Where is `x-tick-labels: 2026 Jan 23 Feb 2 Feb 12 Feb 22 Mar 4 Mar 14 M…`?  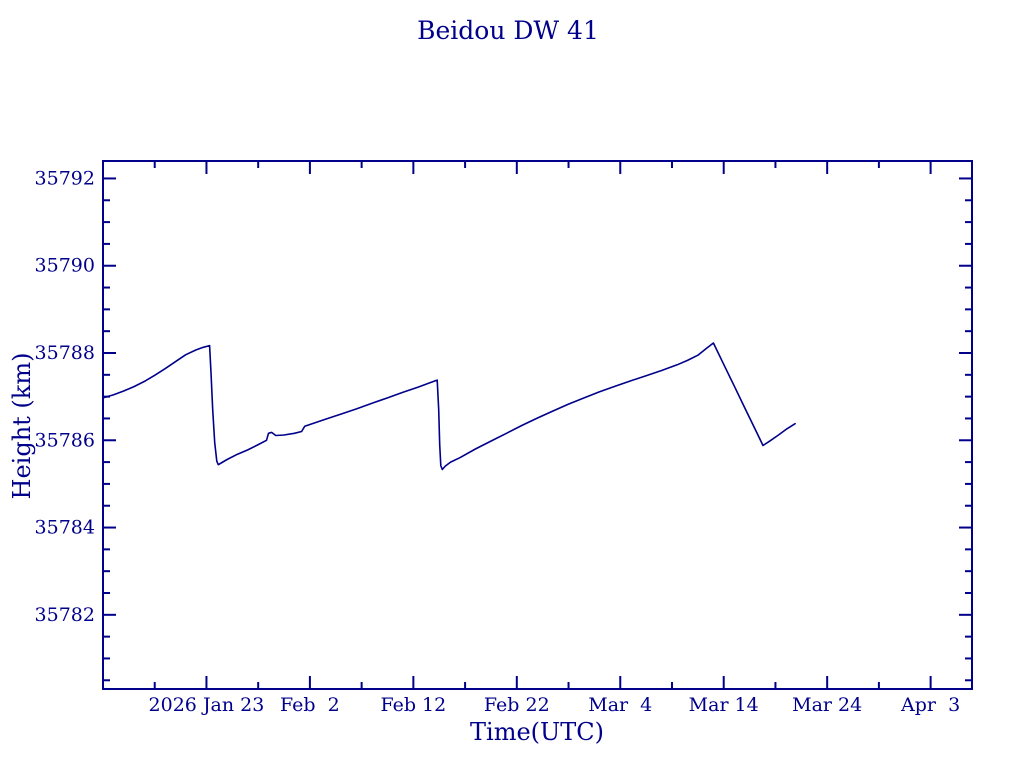
x-tick-labels: 2026 Jan 23 Feb 2 Feb 12 Feb 22 Mar 4 Mar 14 M… is located at coordinates (555, 705).